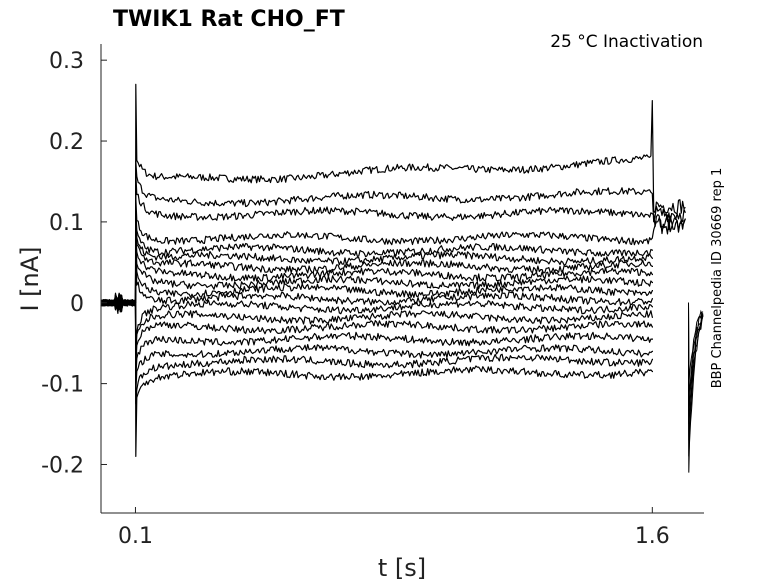  What do you see at coordinates (66, 223) in the screenshot?
I see `y-tick-label-2: 0.1` at bounding box center [66, 223].